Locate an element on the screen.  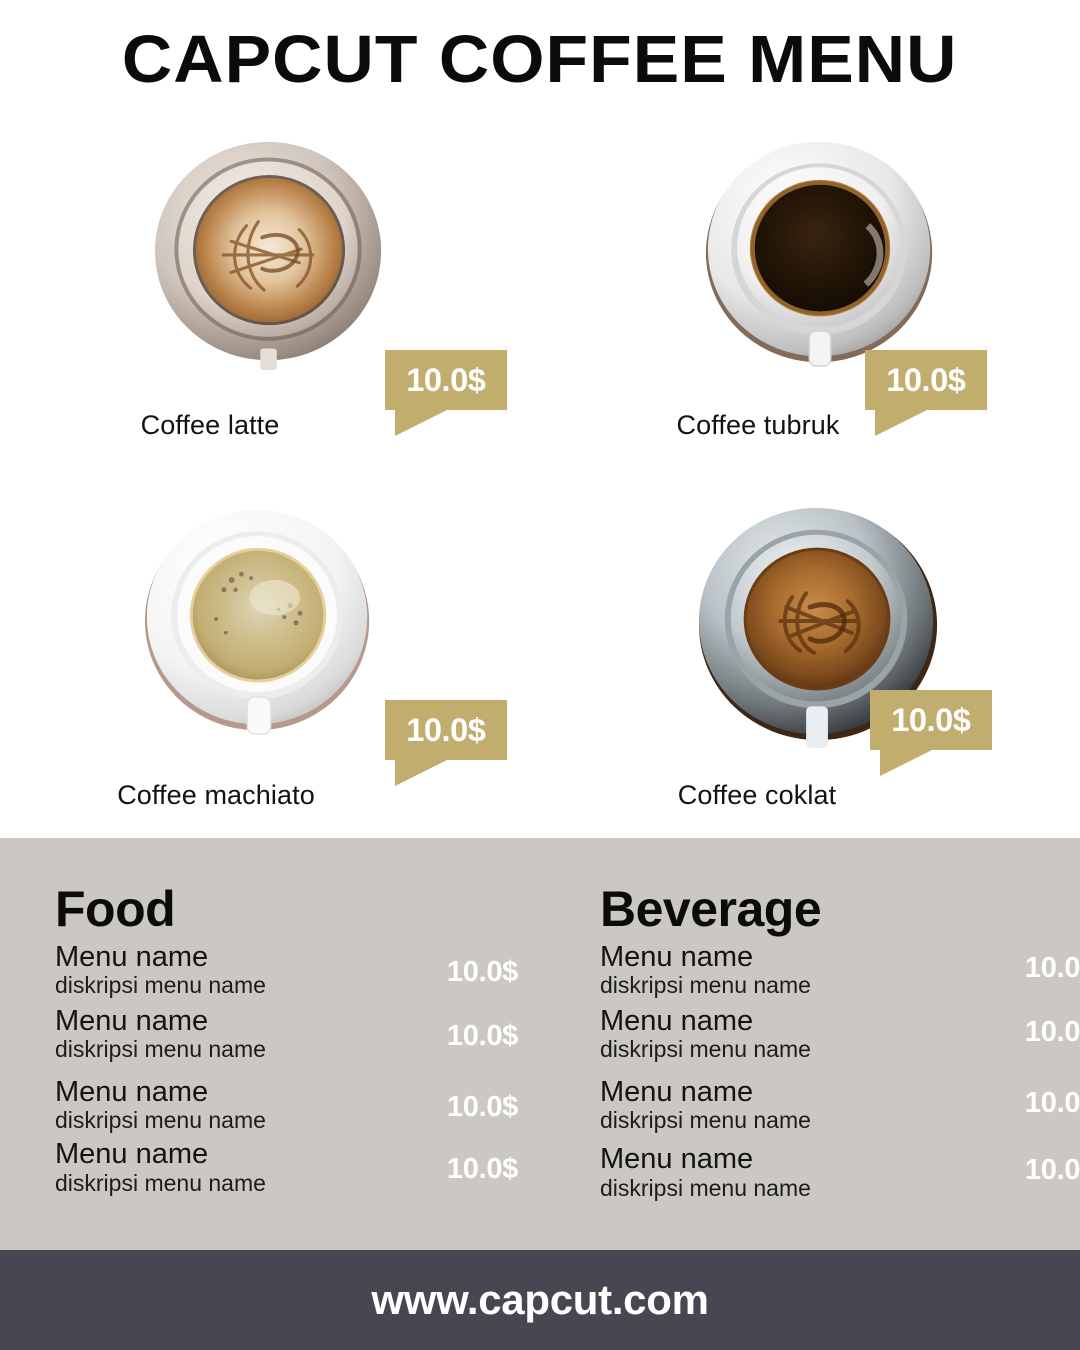
header: CAPCUT COFFEE MENU is located at coordinates (540, 59).